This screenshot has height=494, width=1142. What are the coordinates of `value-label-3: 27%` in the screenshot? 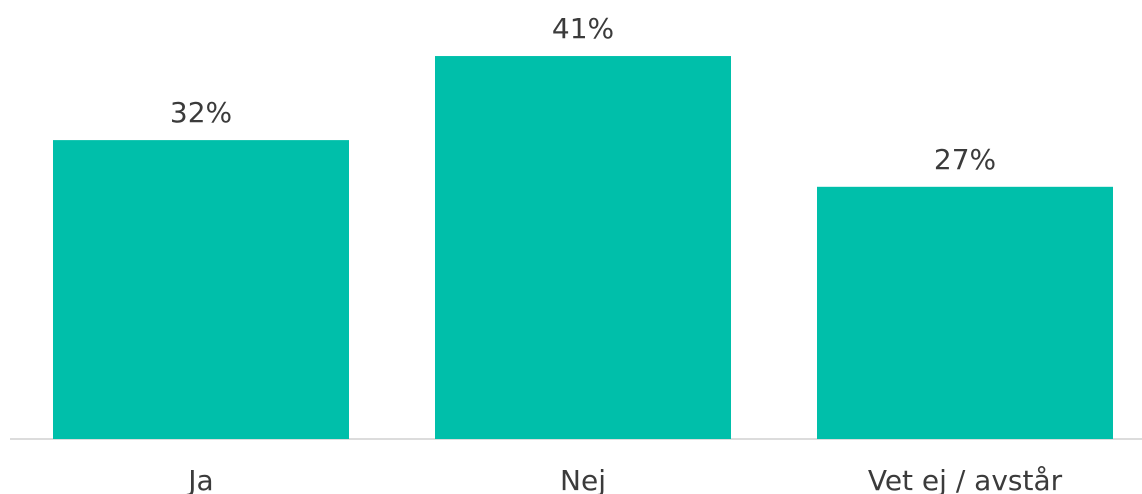 It's located at (965, 159).